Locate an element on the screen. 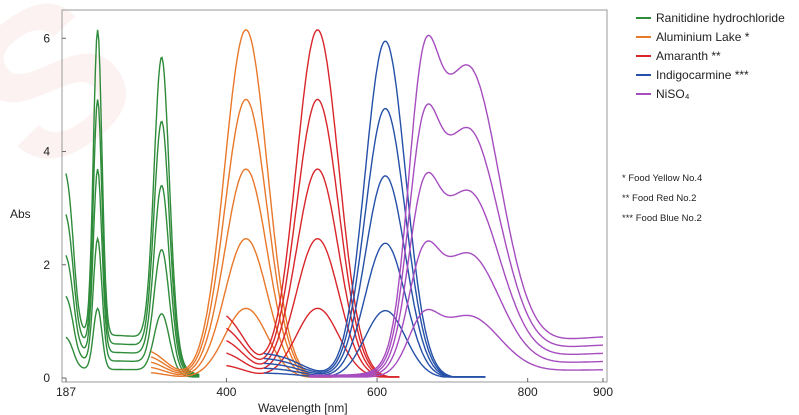 Image resolution: width=799 pixels, height=415 pixels. y-tick-label: 2 is located at coordinates (46, 265).